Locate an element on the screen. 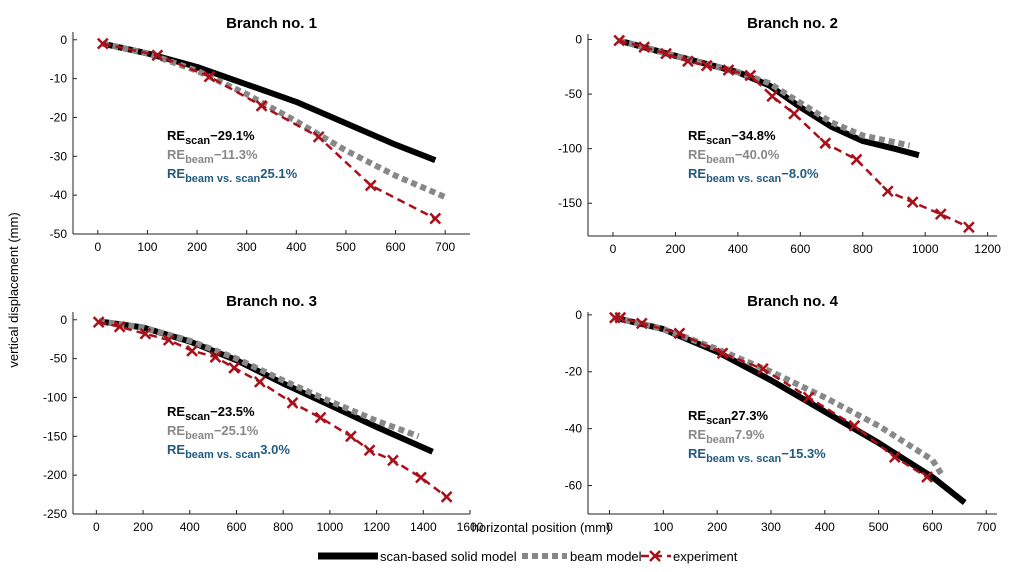  re-beam-annotation: REbeam−40.0% is located at coordinates (734, 156).